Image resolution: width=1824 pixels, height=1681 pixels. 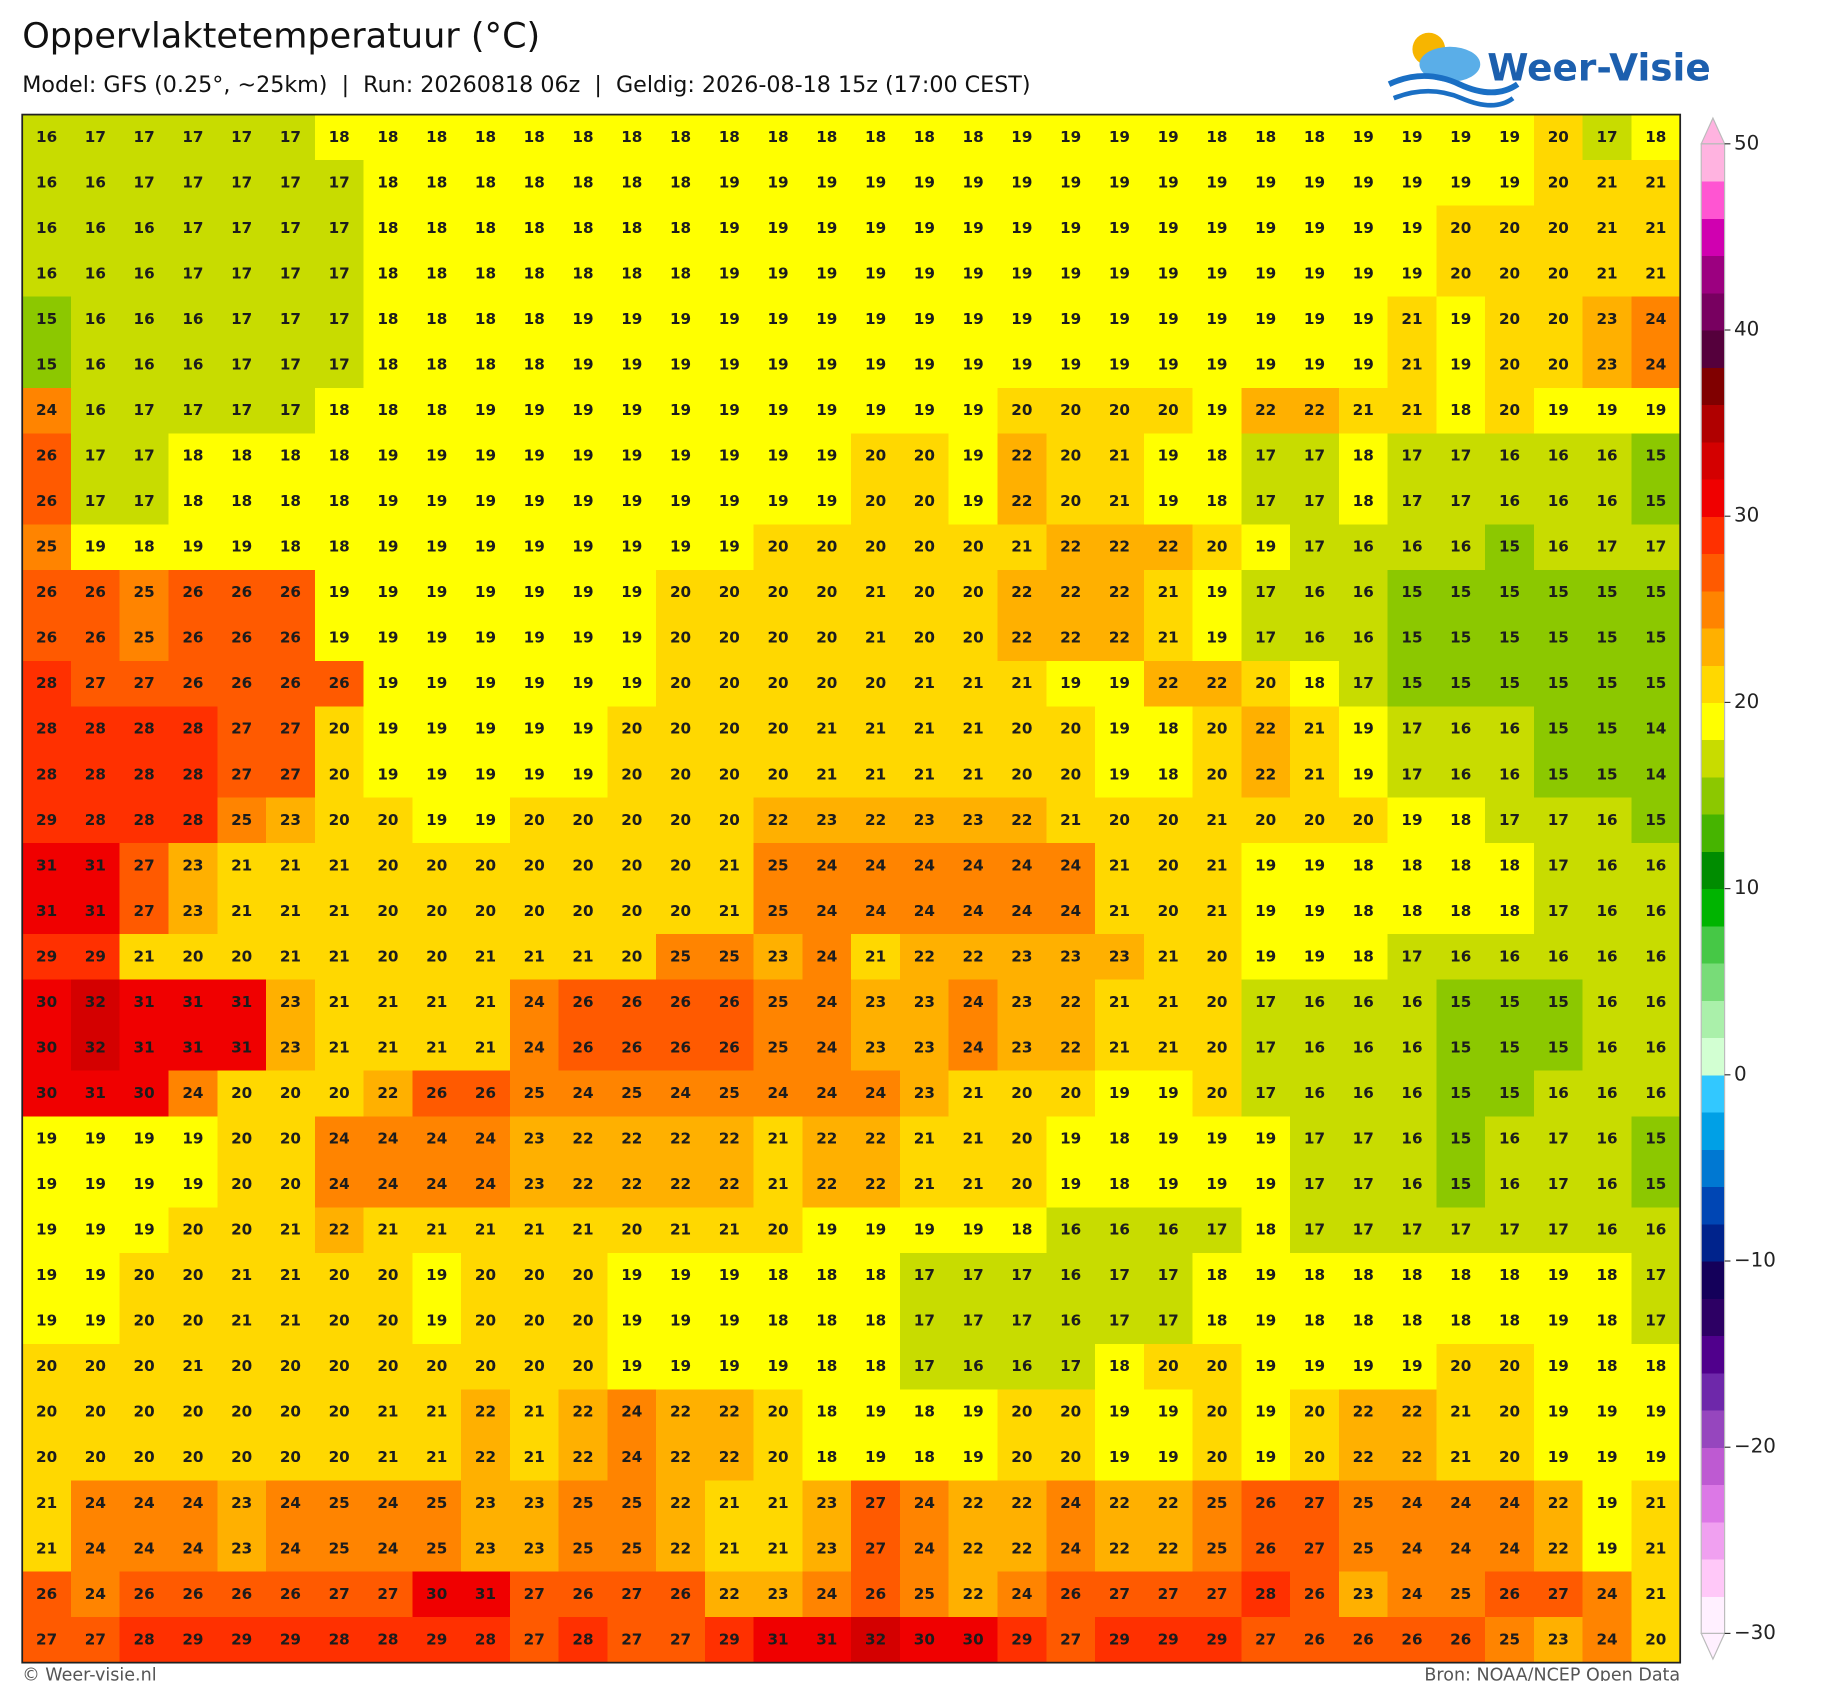 I want to click on temperature-value: 23, so click(x=1070, y=956).